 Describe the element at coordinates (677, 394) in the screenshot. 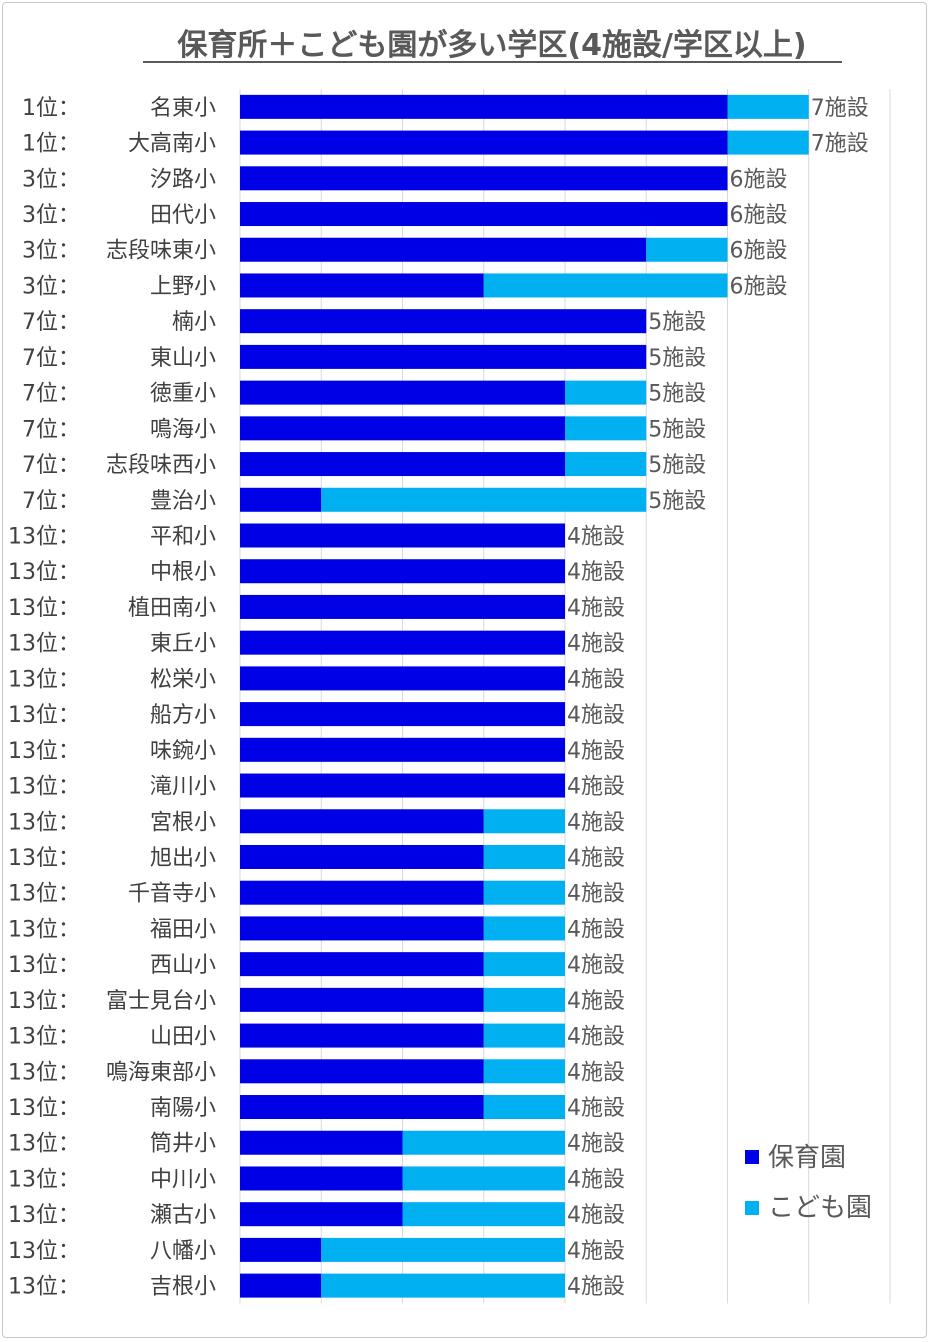

I see `data-label: 5施設` at that location.